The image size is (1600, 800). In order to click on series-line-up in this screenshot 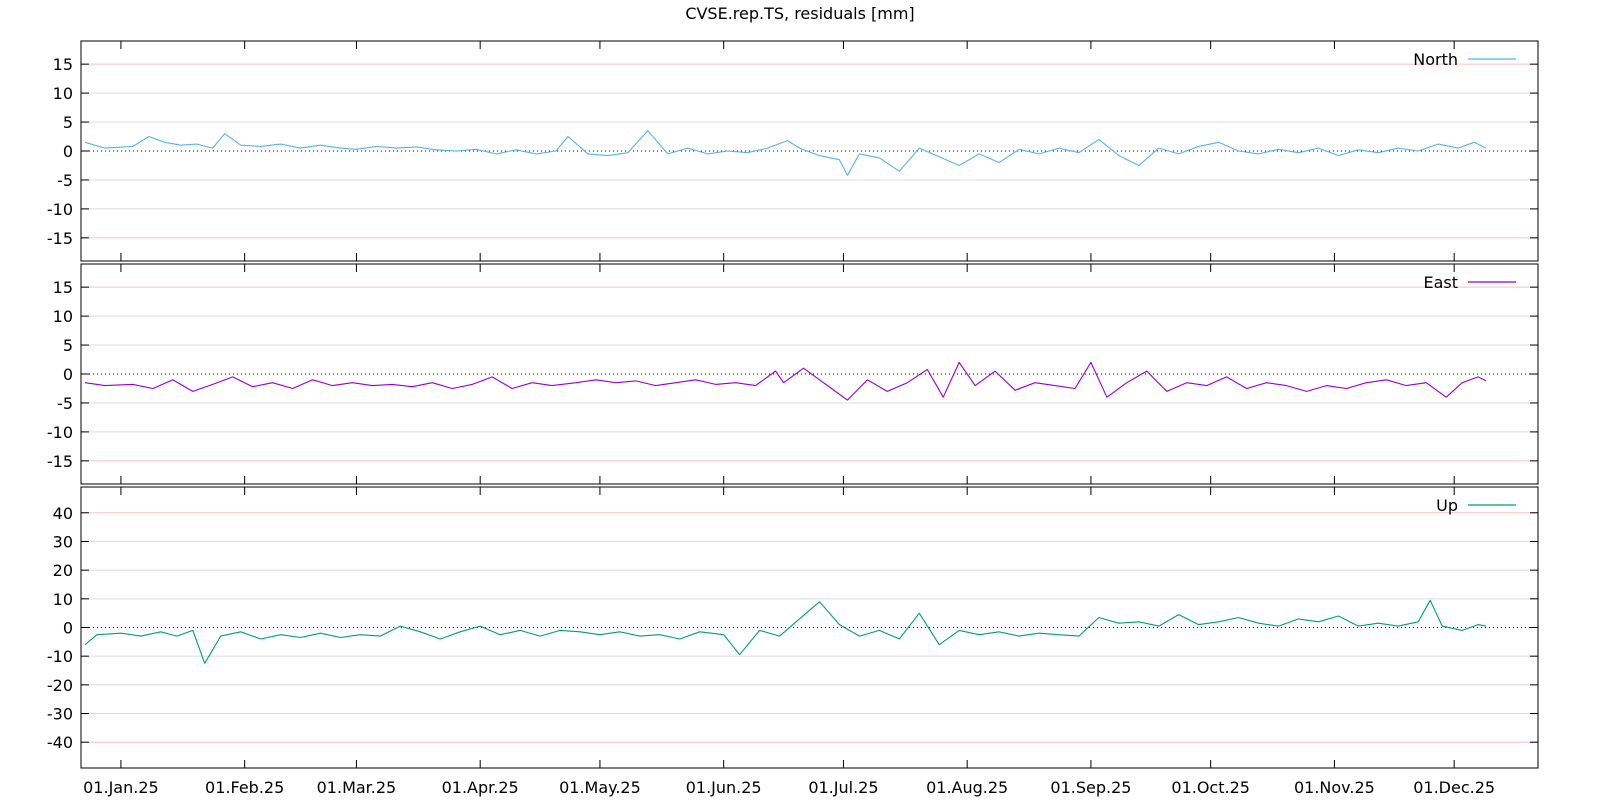, I will do `click(785, 631)`.